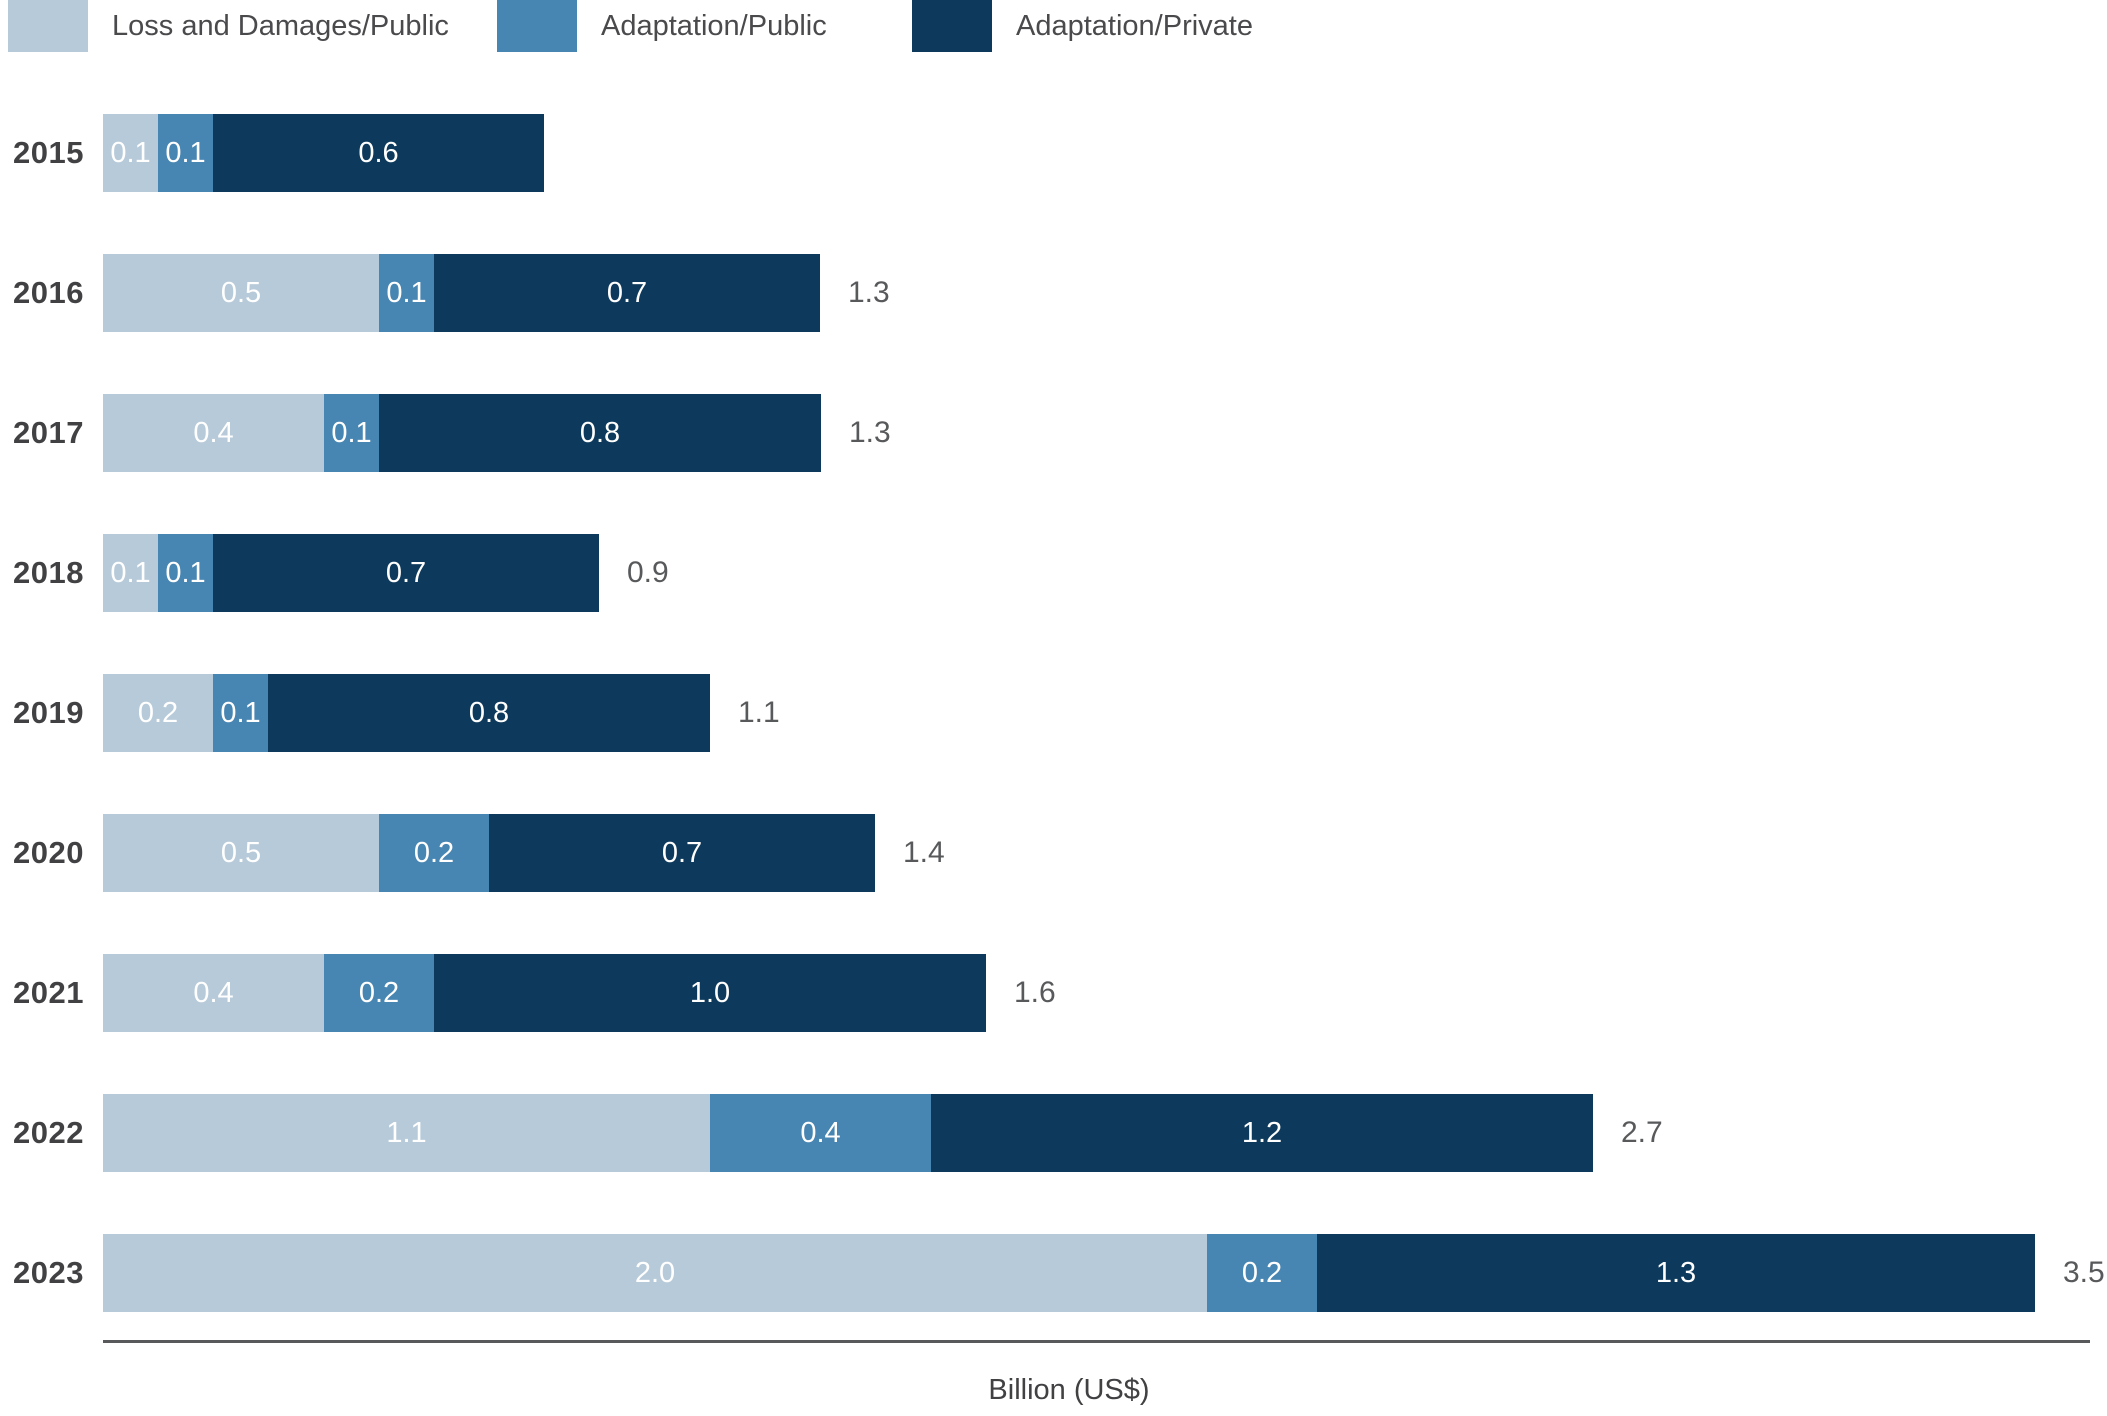 This screenshot has width=2107, height=1416. I want to click on bar-segment: 2.0, so click(655, 1273).